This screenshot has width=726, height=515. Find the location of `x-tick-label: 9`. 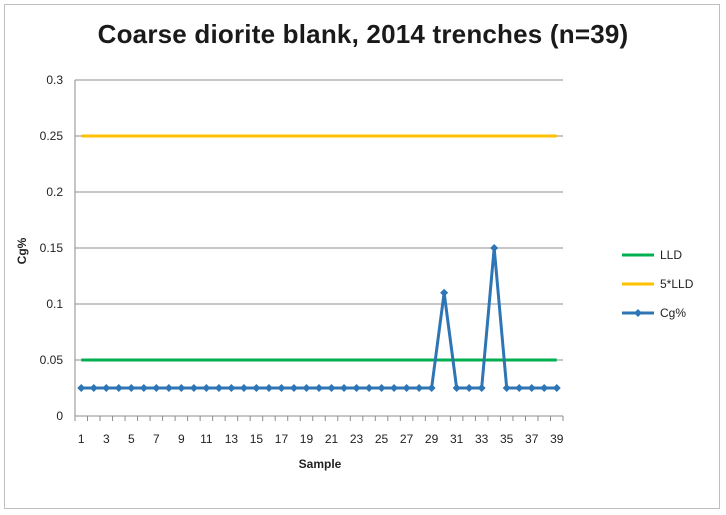

x-tick-label: 9 is located at coordinates (181, 439).